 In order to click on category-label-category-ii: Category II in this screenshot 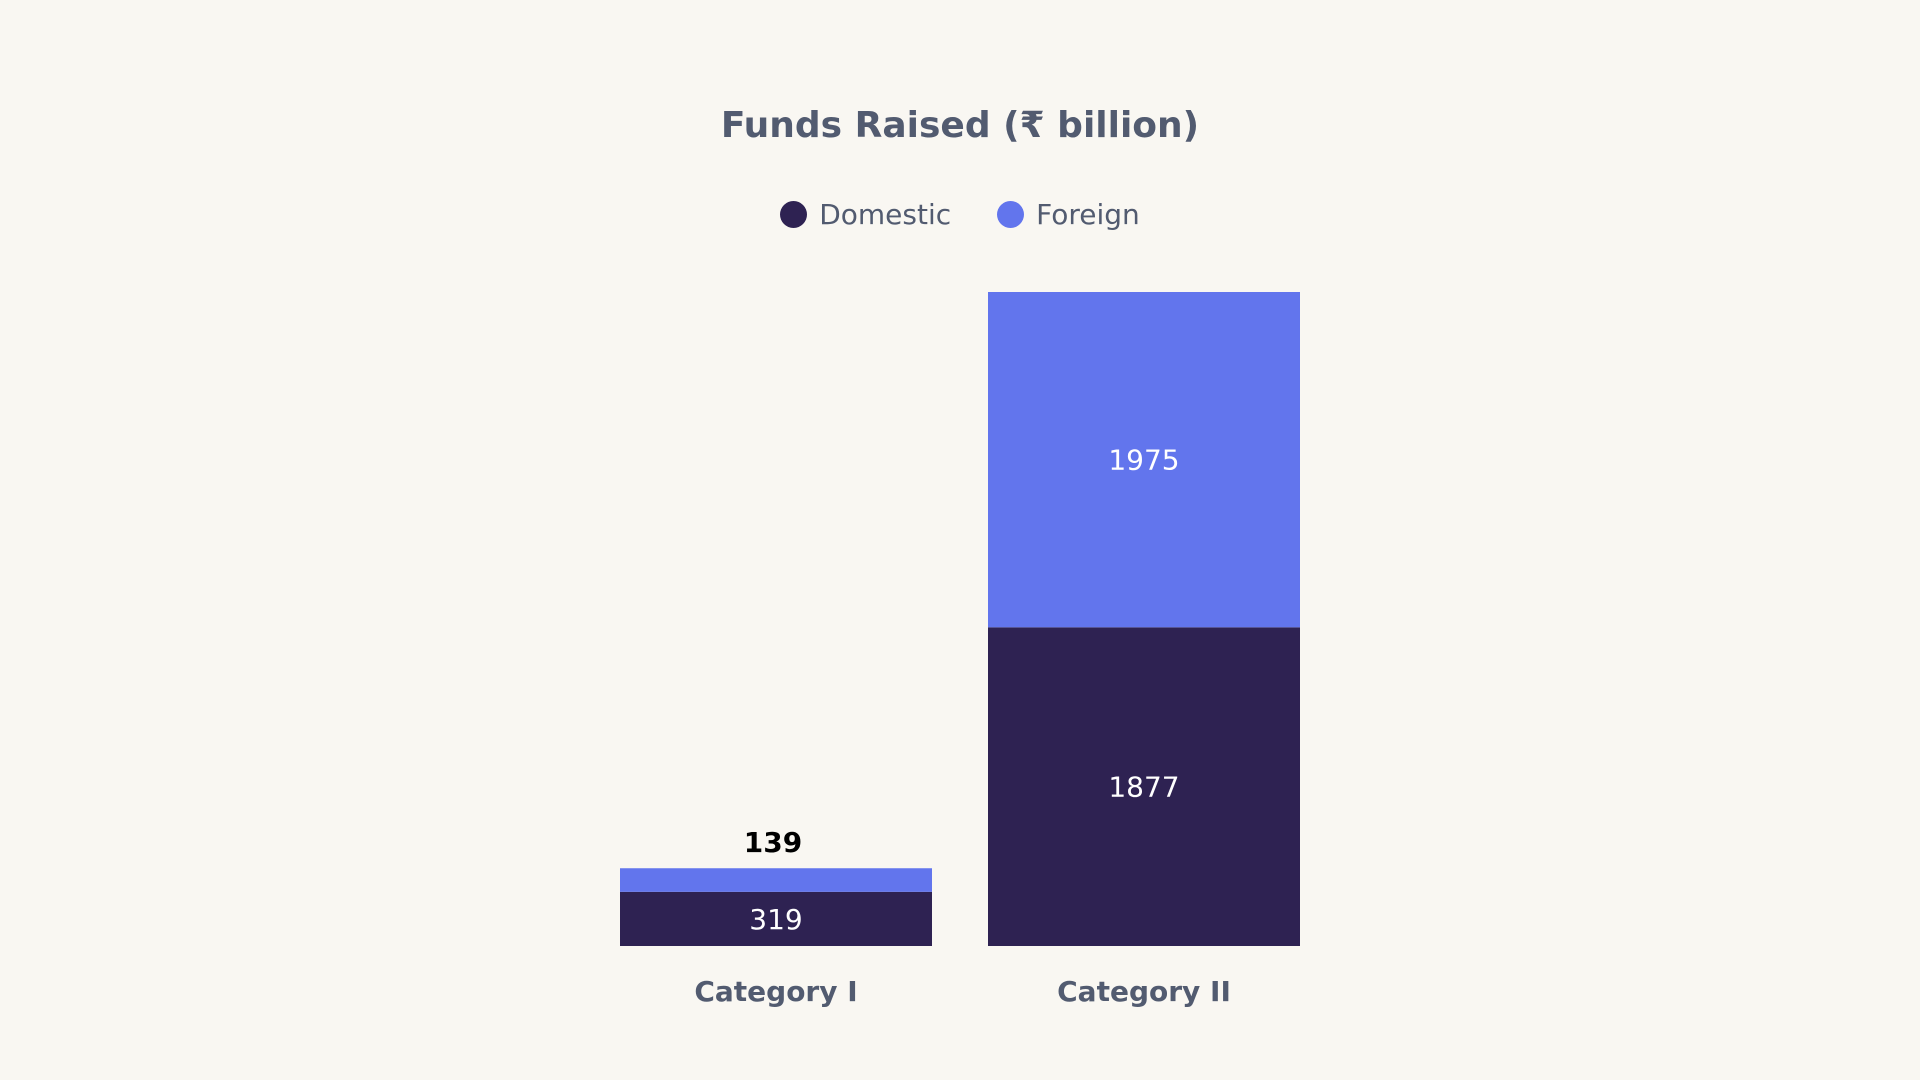, I will do `click(1144, 991)`.